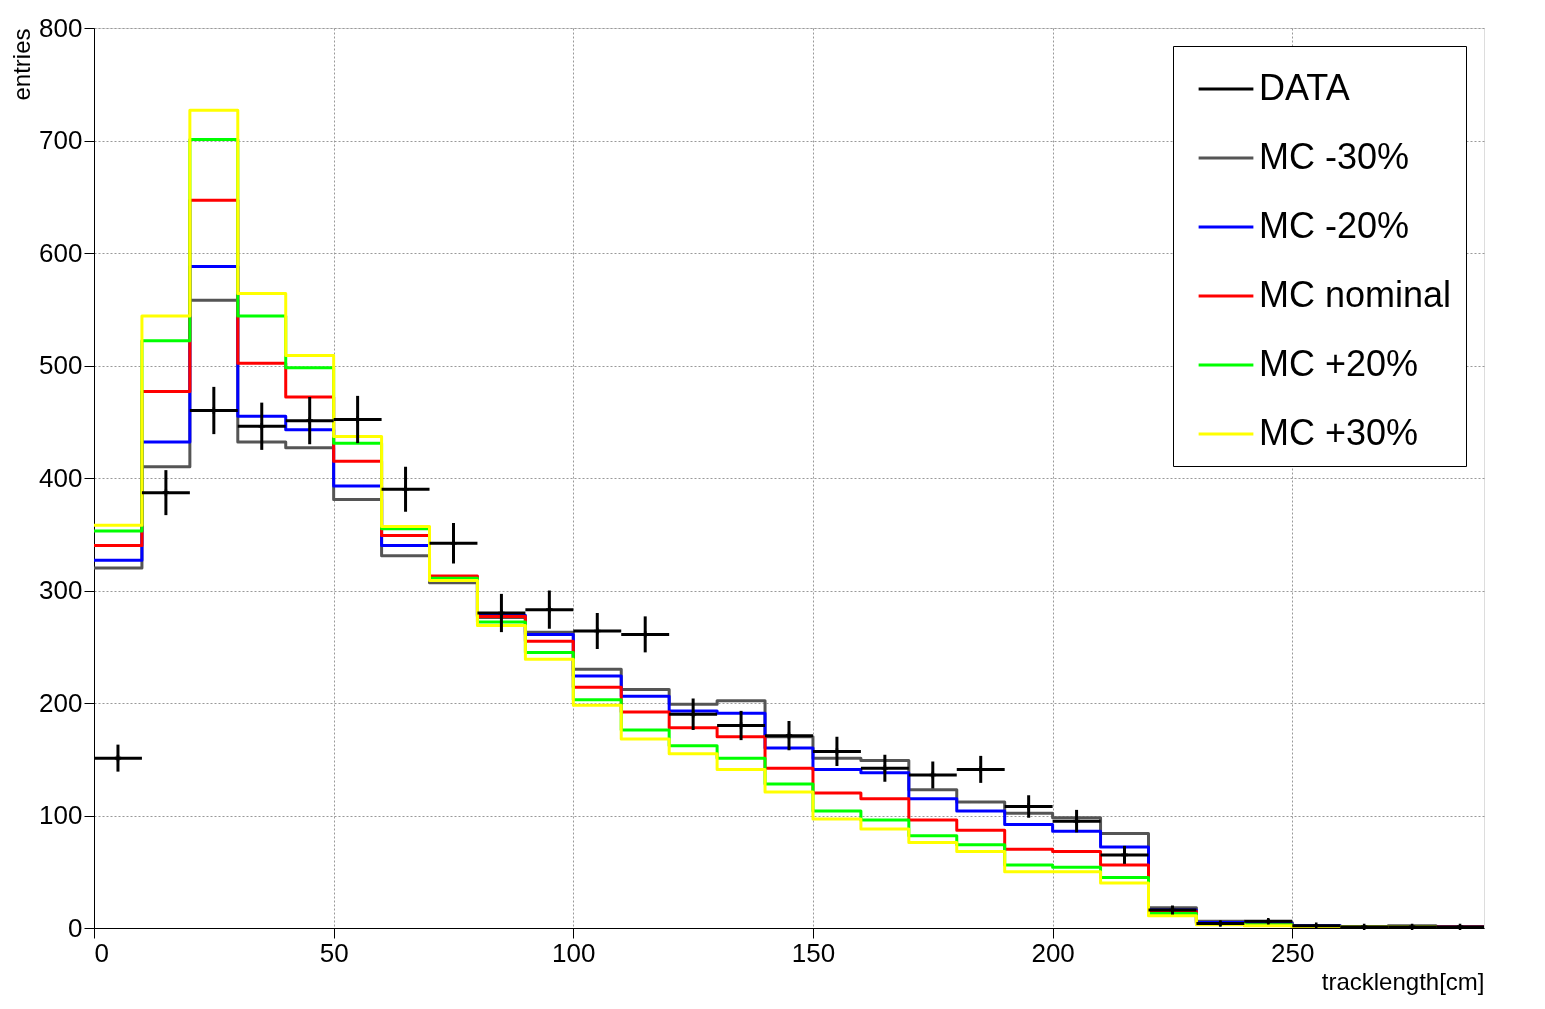 The height and width of the screenshot is (1009, 1545). Describe the element at coordinates (574, 952) in the screenshot. I see `x-tick-label: 100` at that location.